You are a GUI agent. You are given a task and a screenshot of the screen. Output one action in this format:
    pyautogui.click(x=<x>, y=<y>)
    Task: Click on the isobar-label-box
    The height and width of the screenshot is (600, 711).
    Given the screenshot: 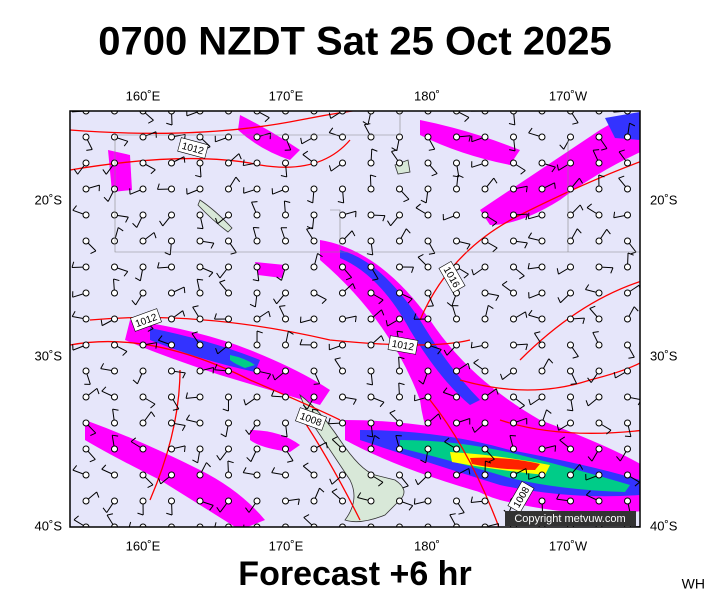 What is the action you would take?
    pyautogui.click(x=403, y=345)
    